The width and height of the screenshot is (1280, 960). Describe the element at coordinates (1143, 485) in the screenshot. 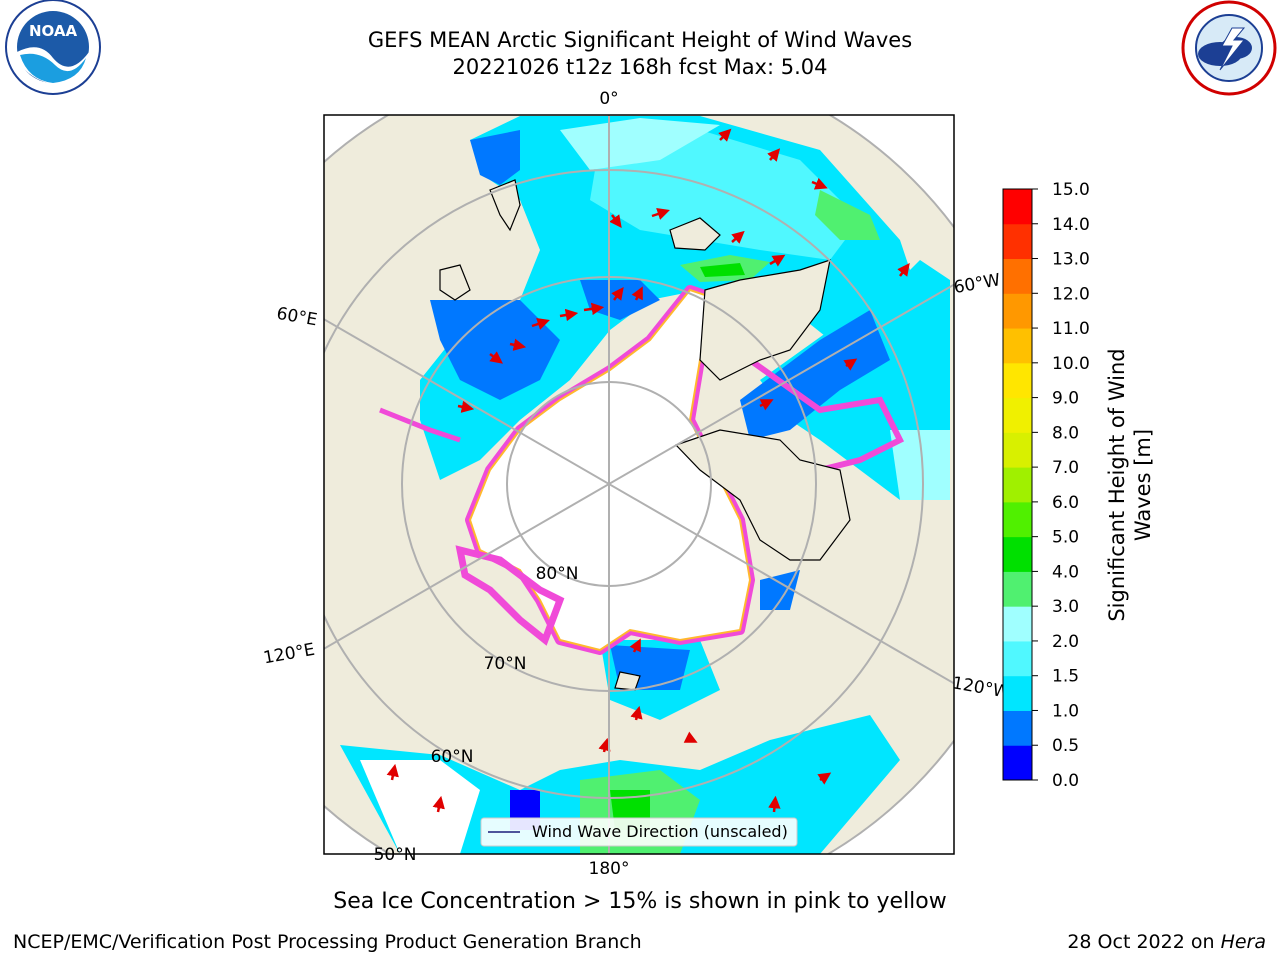

I see `colorbar-label-line2: Waves [m]` at that location.